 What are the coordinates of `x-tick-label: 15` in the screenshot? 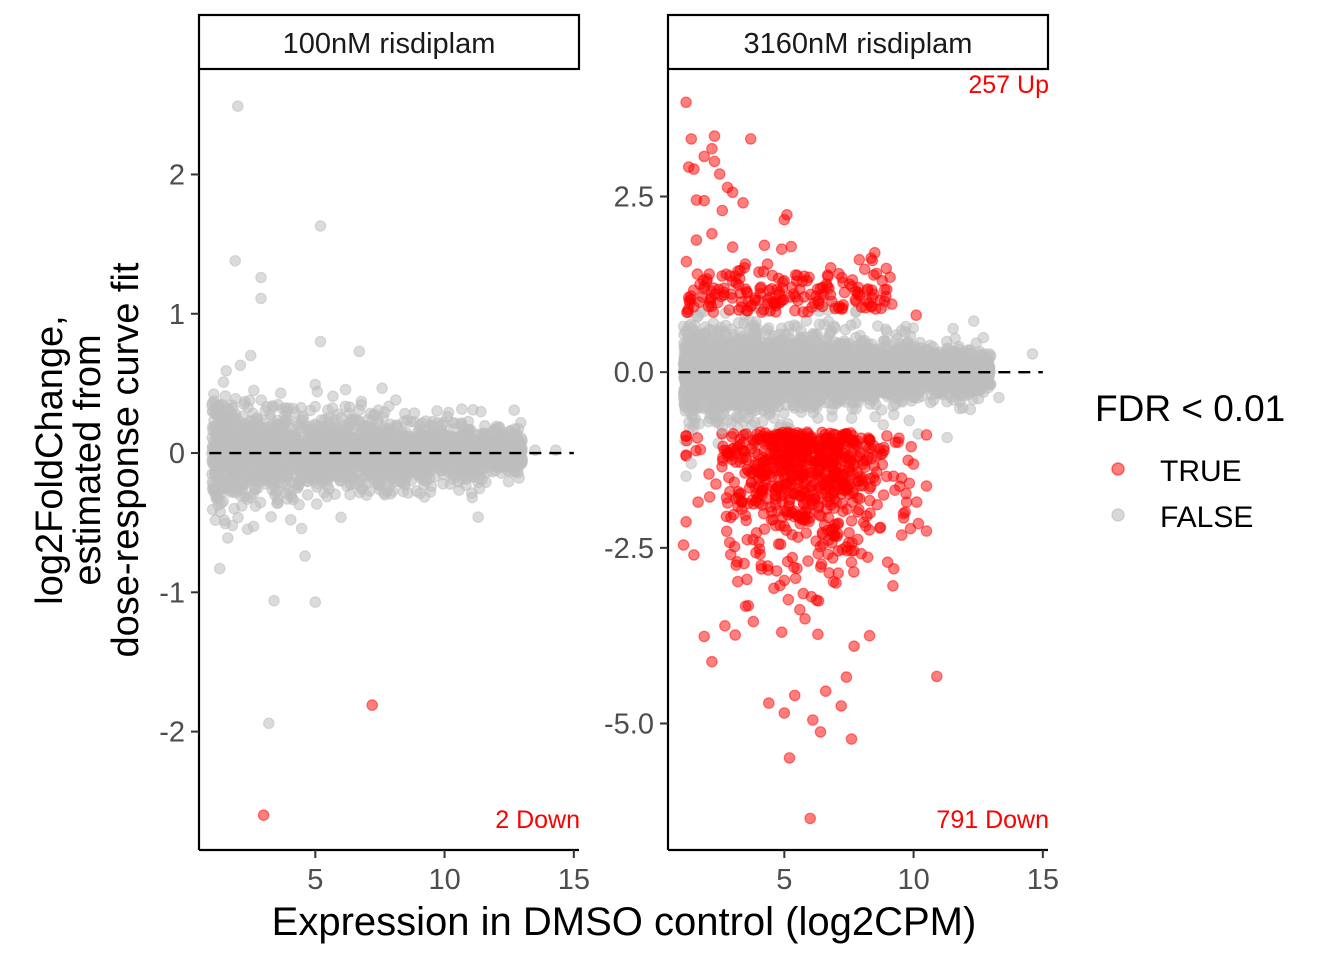 It's located at (574, 880).